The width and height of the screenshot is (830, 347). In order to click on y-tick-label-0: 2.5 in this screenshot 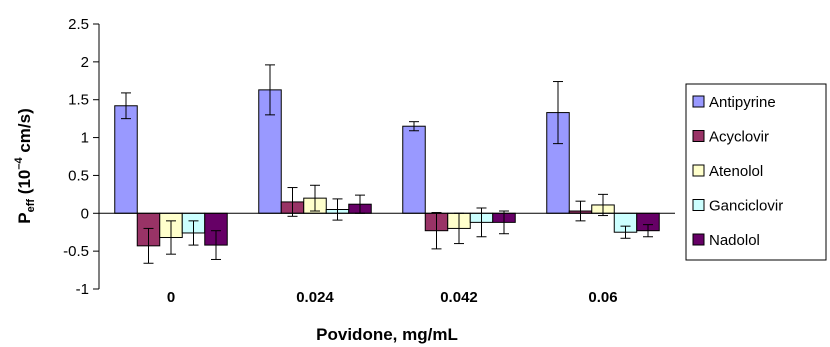, I will do `click(78, 24)`.